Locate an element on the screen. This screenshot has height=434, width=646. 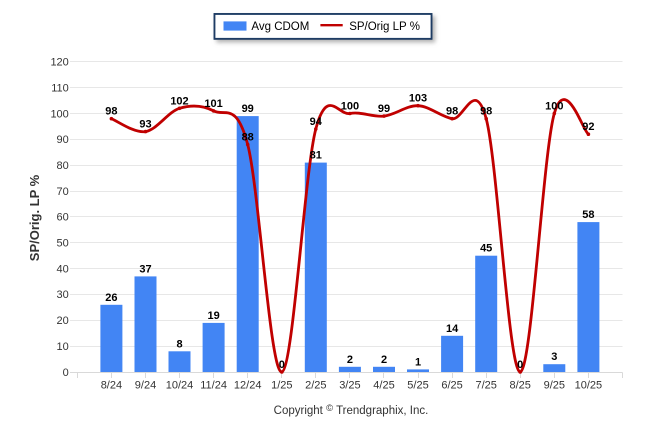
svg-text: SP/Orig LP % is located at coordinates (384, 27).